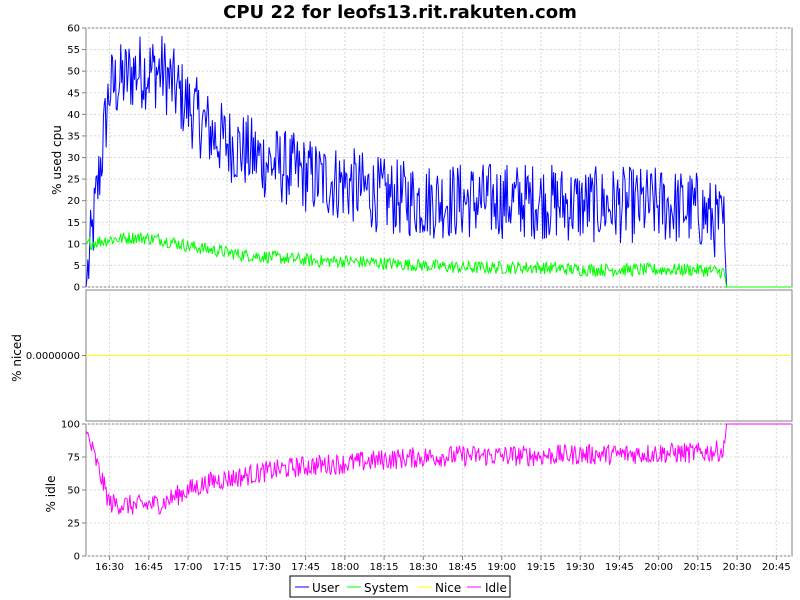 The image size is (800, 600). I want to click on legend-box, so click(400, 586).